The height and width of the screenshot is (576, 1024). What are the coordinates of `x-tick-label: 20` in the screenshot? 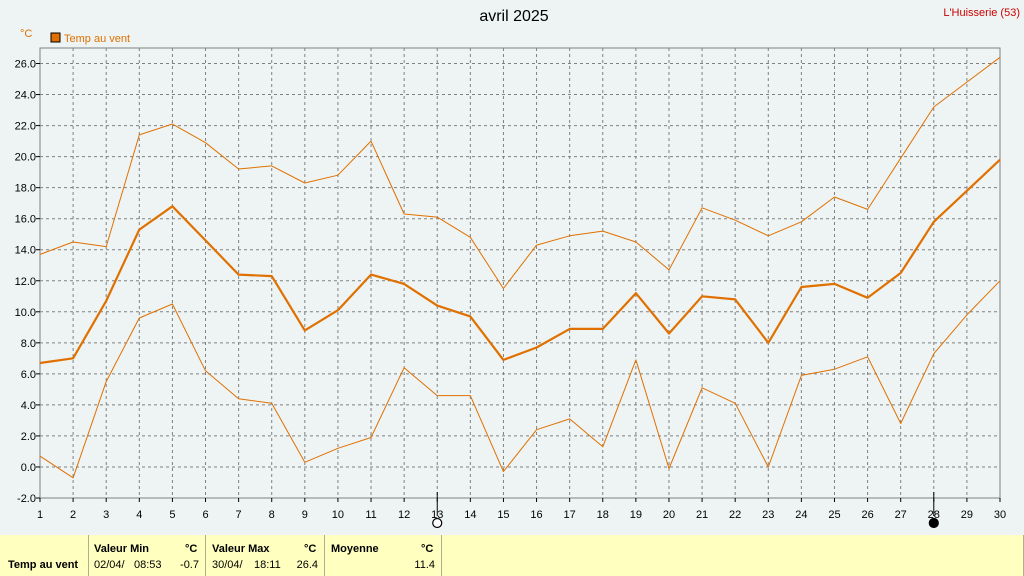 It's located at (669, 515).